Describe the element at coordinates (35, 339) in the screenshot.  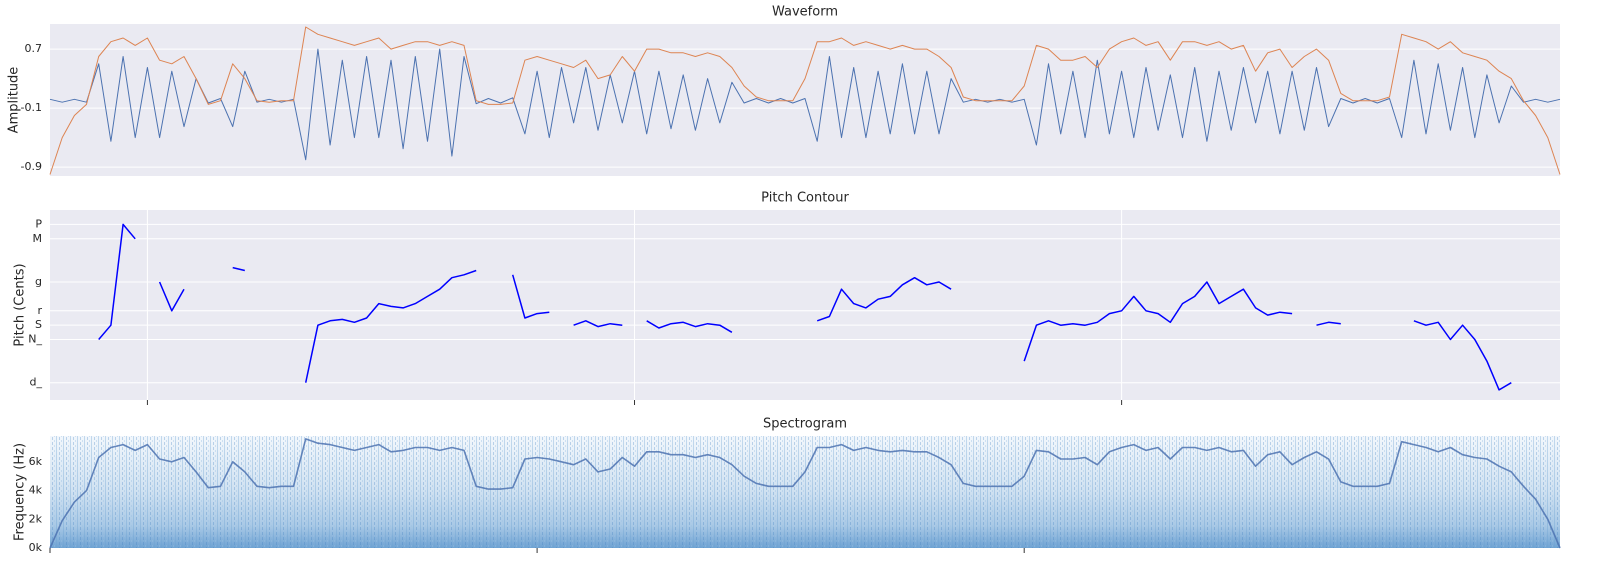
I see `y-tick-label: N_` at that location.